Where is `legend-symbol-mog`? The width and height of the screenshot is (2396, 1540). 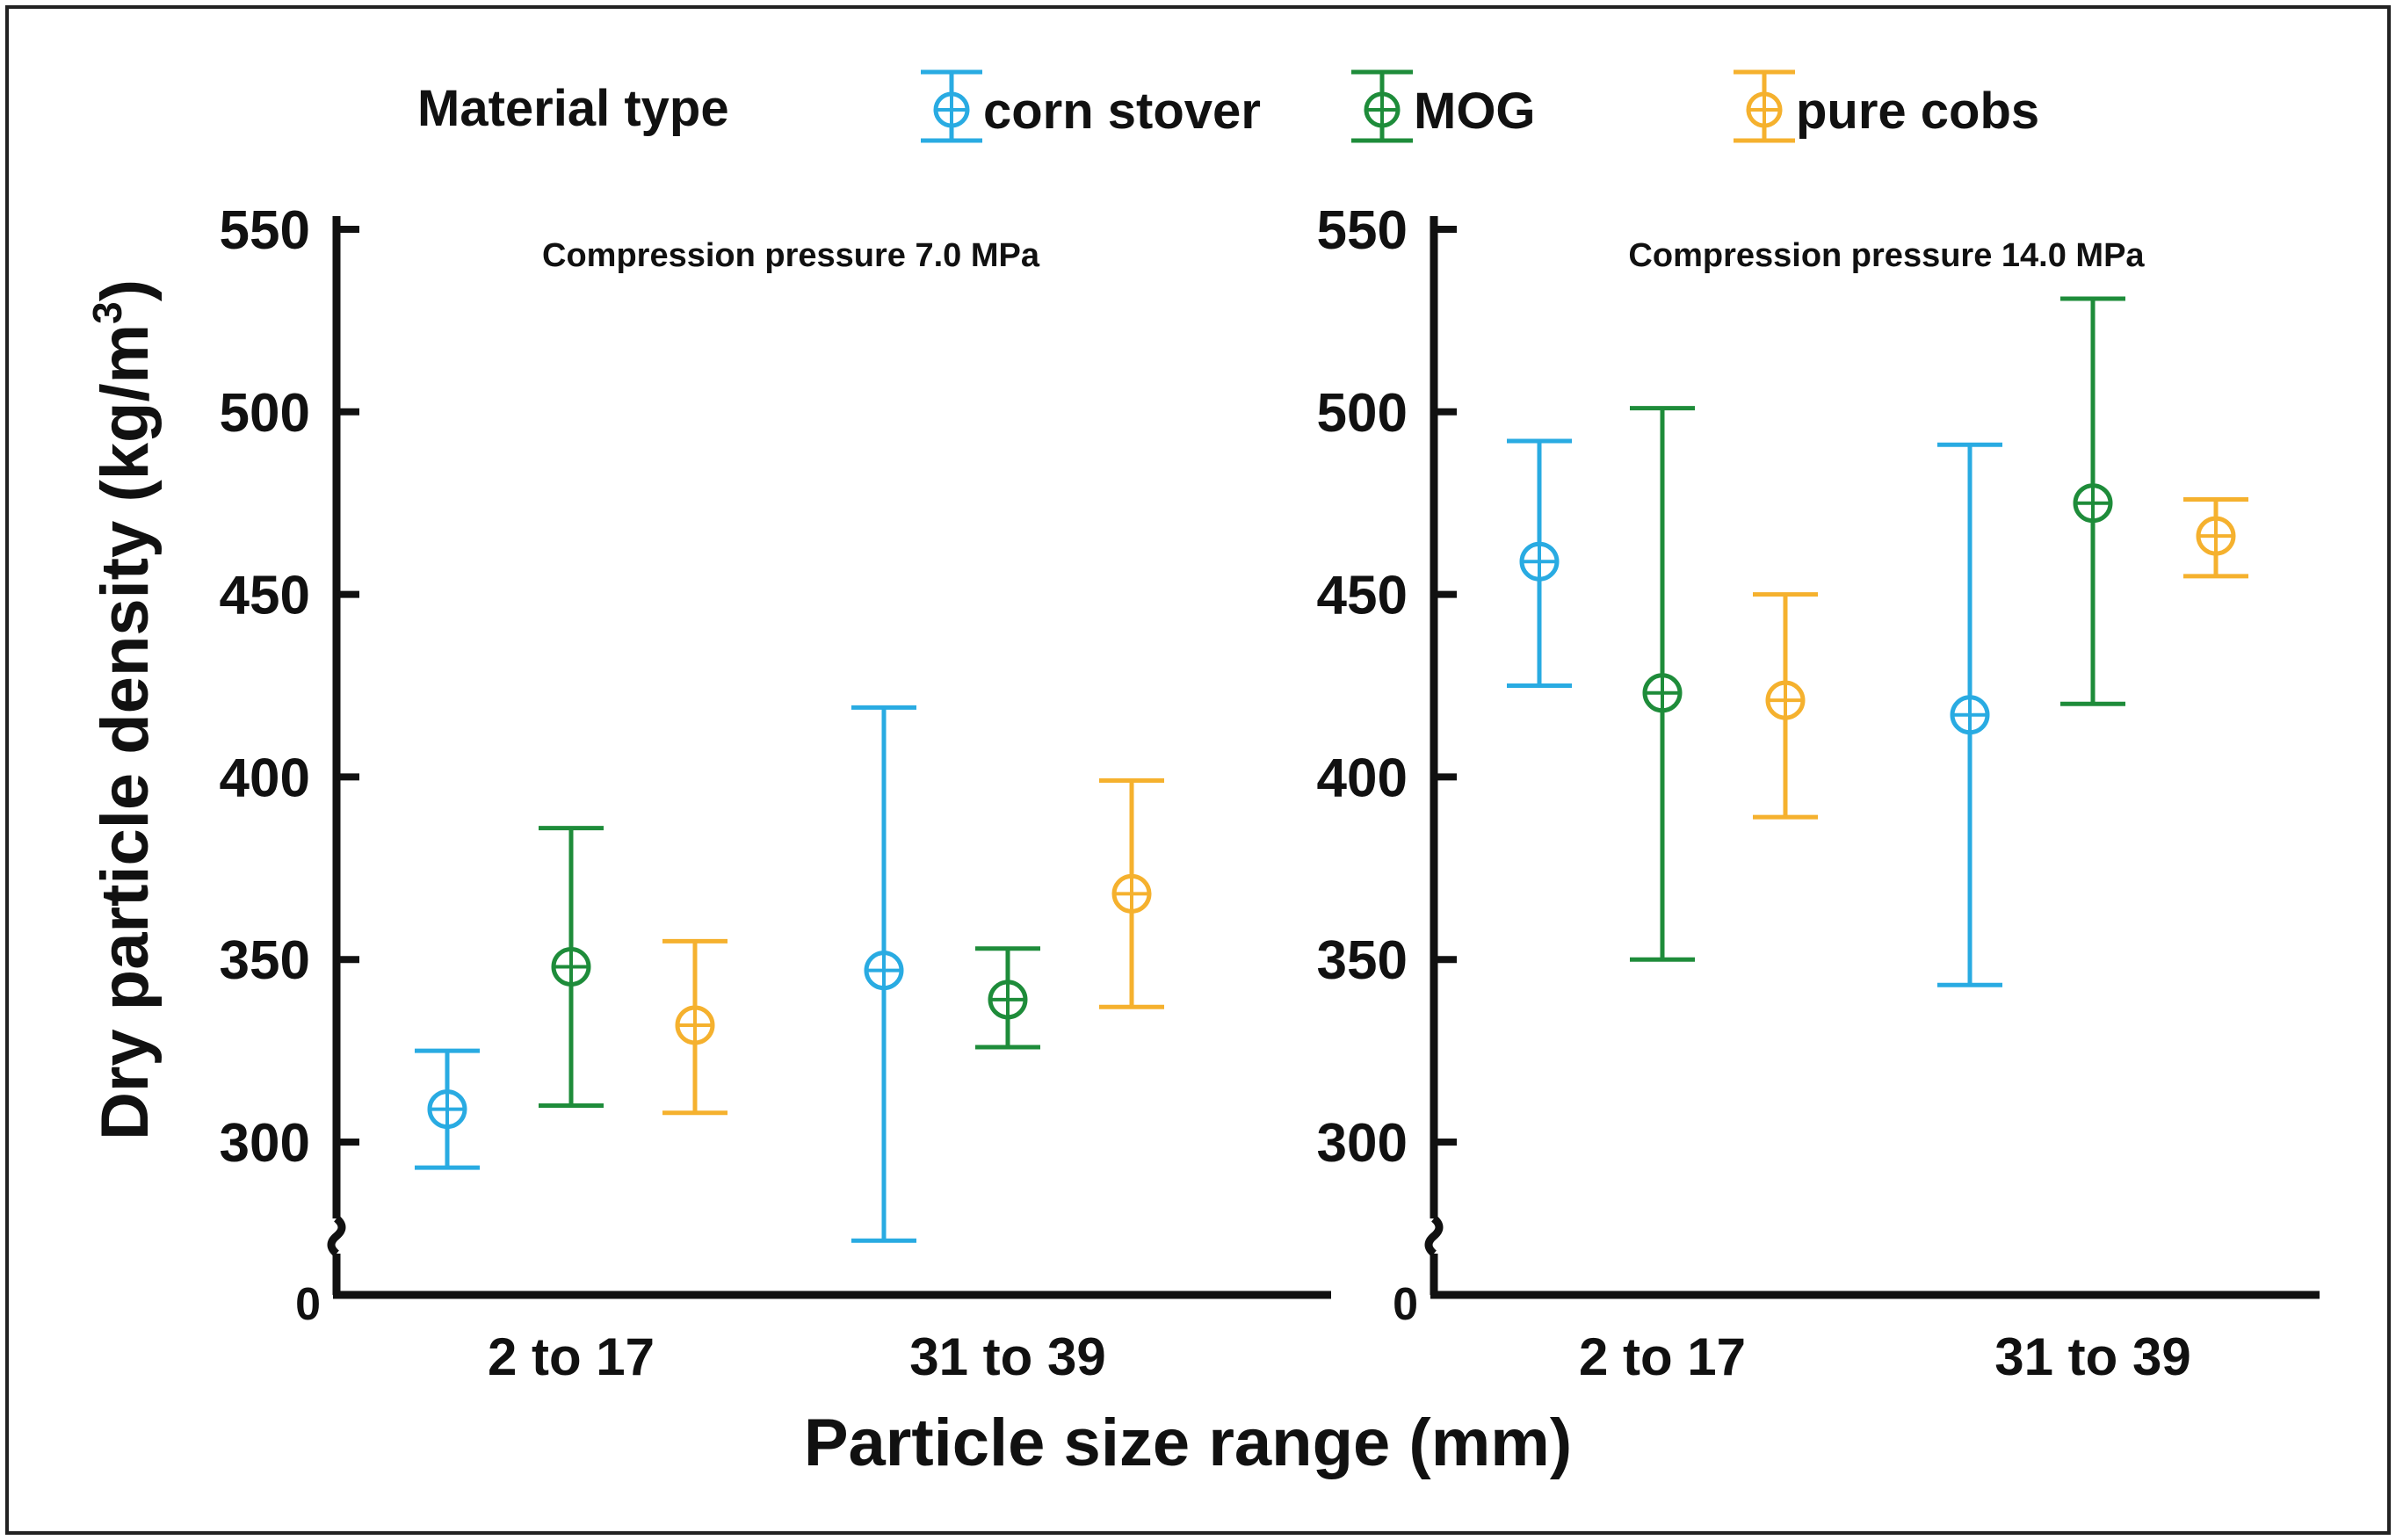 legend-symbol-mog is located at coordinates (1382, 106).